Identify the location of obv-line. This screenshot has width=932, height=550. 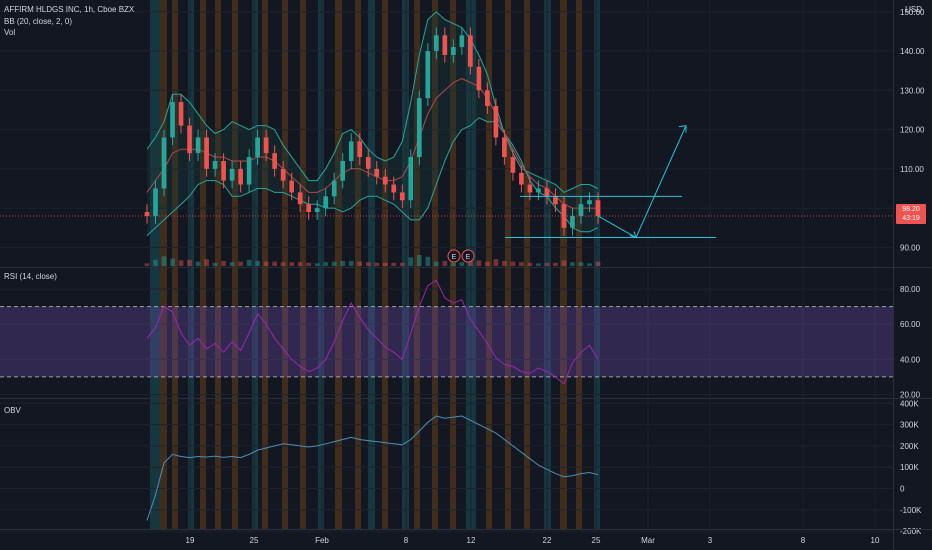
(372, 468).